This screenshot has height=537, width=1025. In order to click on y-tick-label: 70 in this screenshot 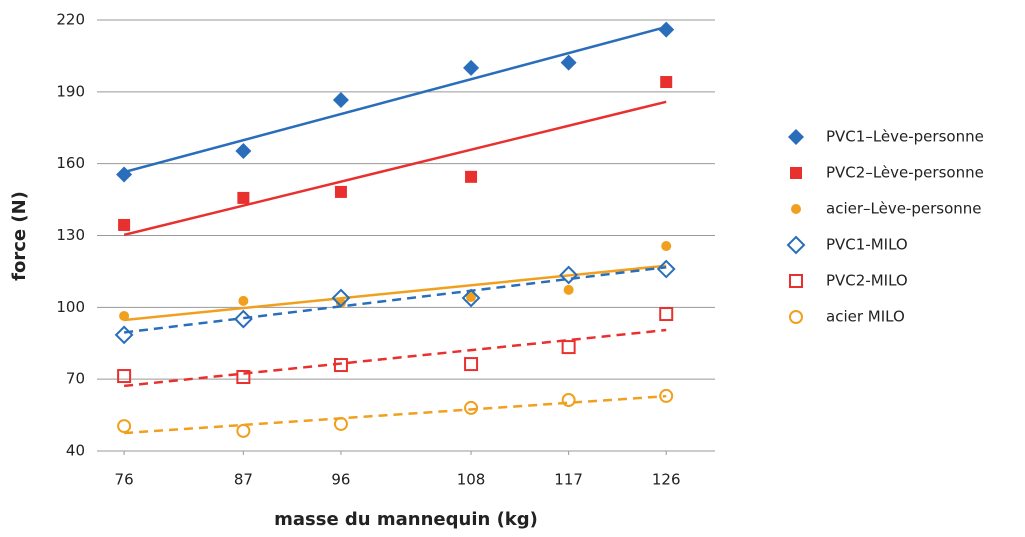, I will do `click(75, 379)`.